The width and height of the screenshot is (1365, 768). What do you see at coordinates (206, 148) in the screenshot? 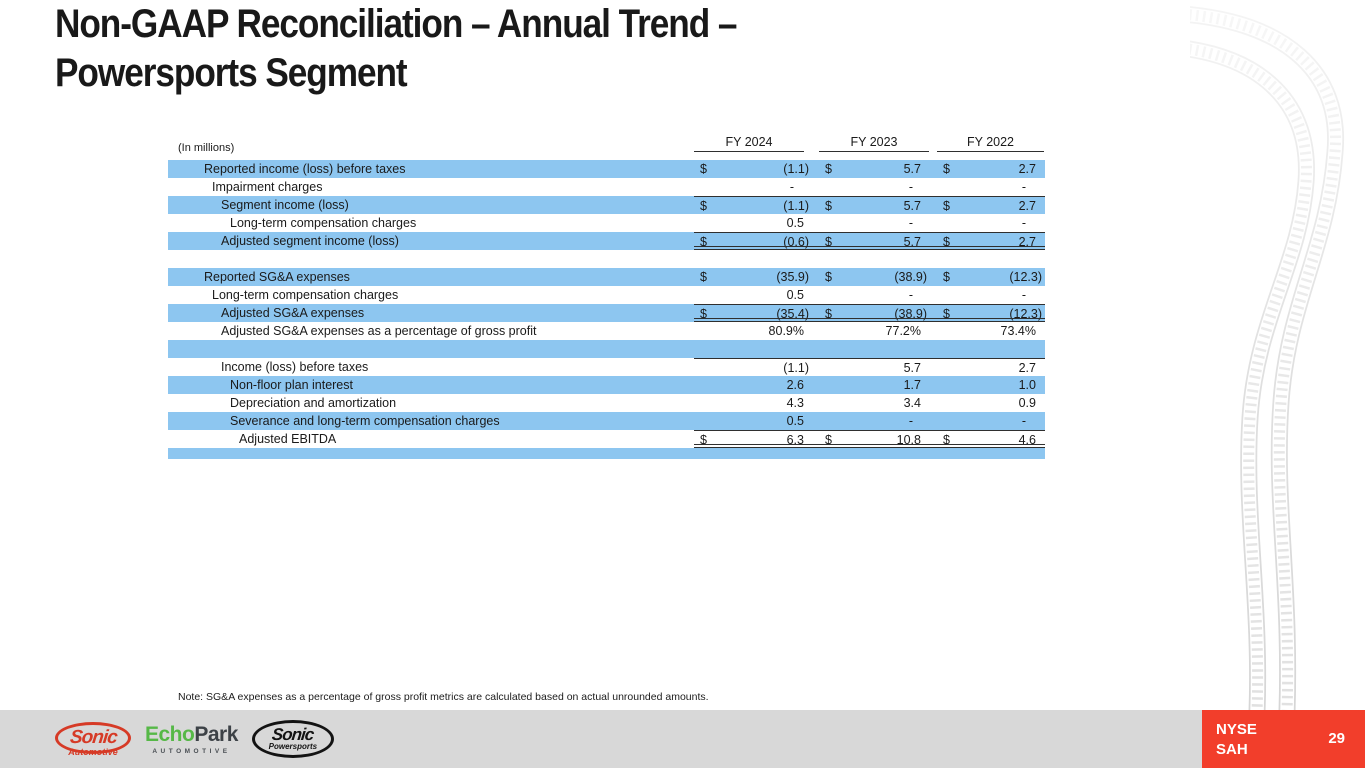
I see `units-label: (In millions)` at bounding box center [206, 148].